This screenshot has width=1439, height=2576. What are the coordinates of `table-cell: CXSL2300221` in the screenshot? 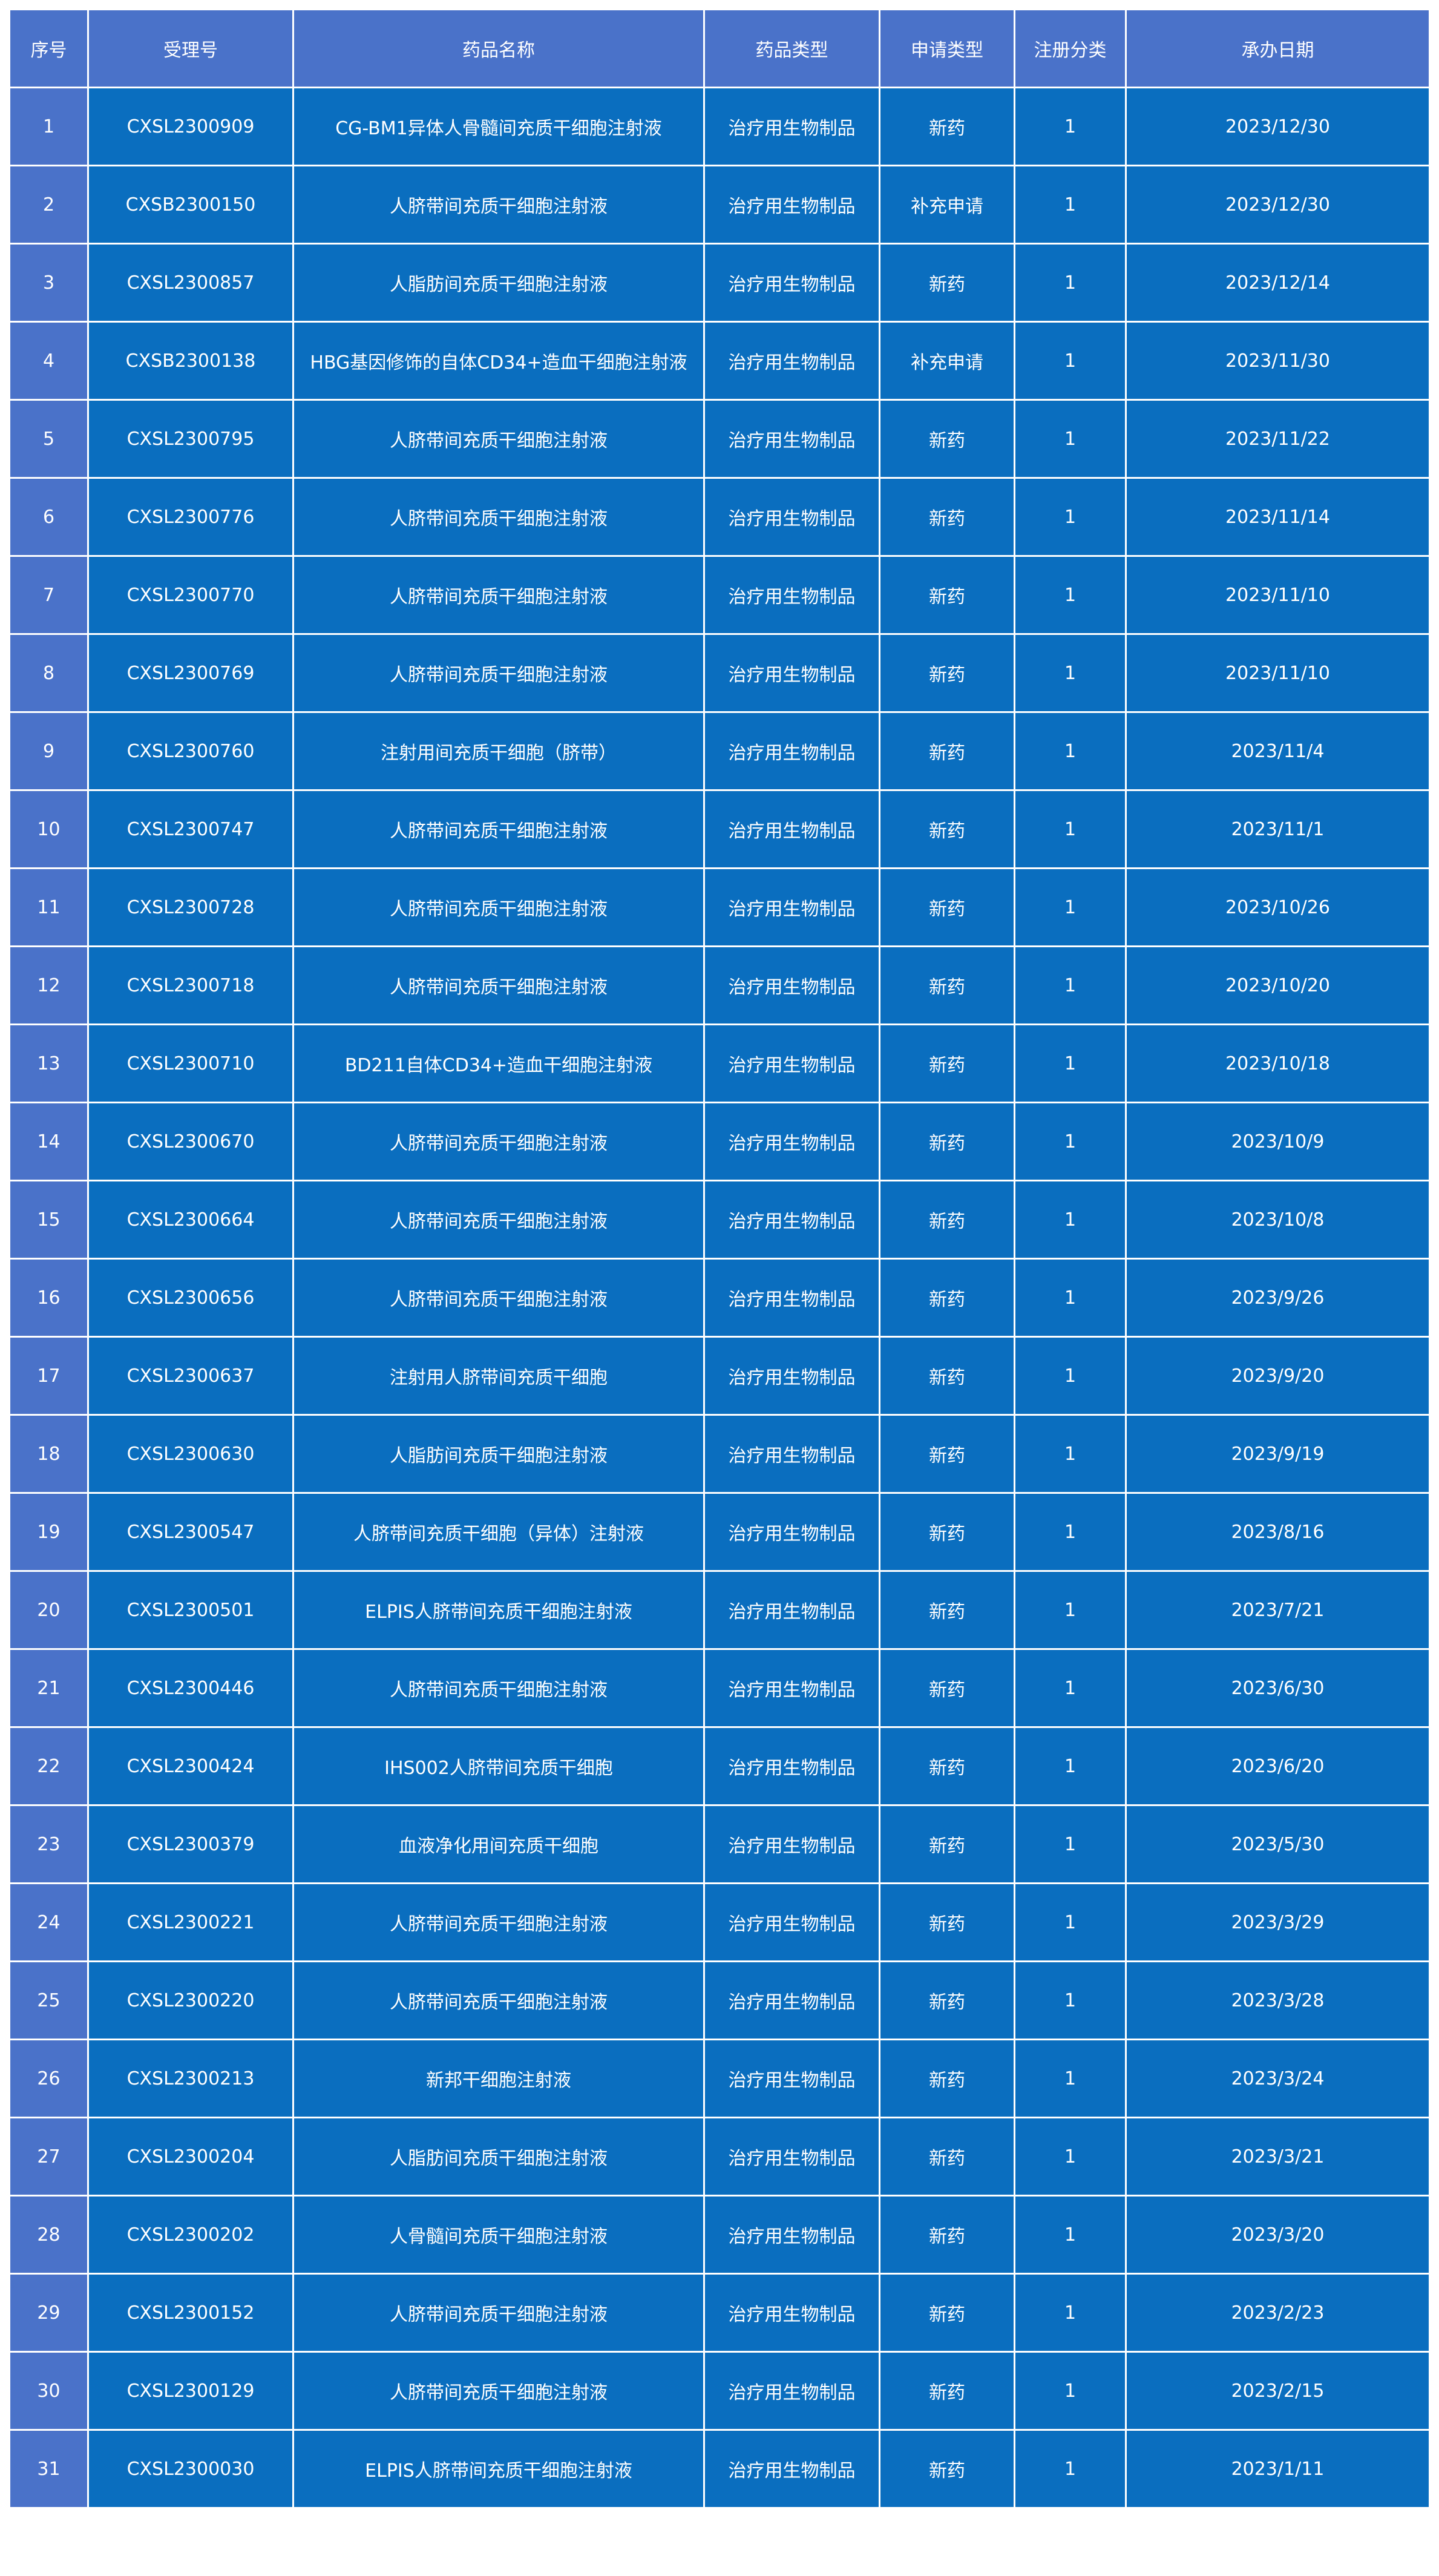 It's located at (190, 1922).